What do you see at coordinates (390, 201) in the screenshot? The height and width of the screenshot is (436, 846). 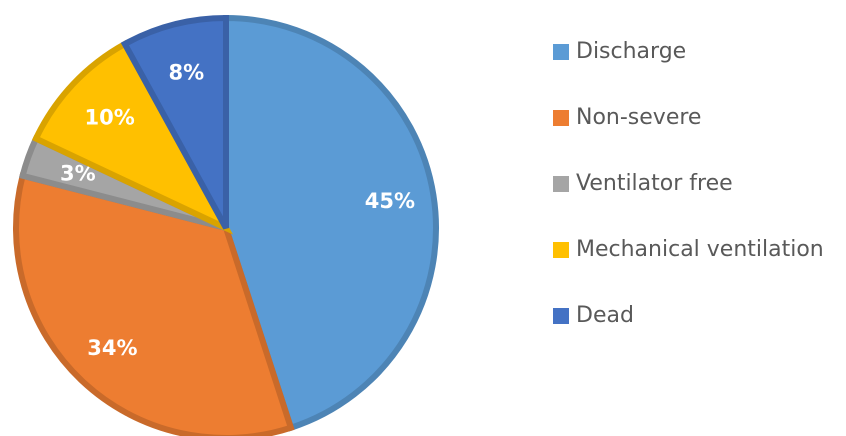 I see `data-label: 45%` at bounding box center [390, 201].